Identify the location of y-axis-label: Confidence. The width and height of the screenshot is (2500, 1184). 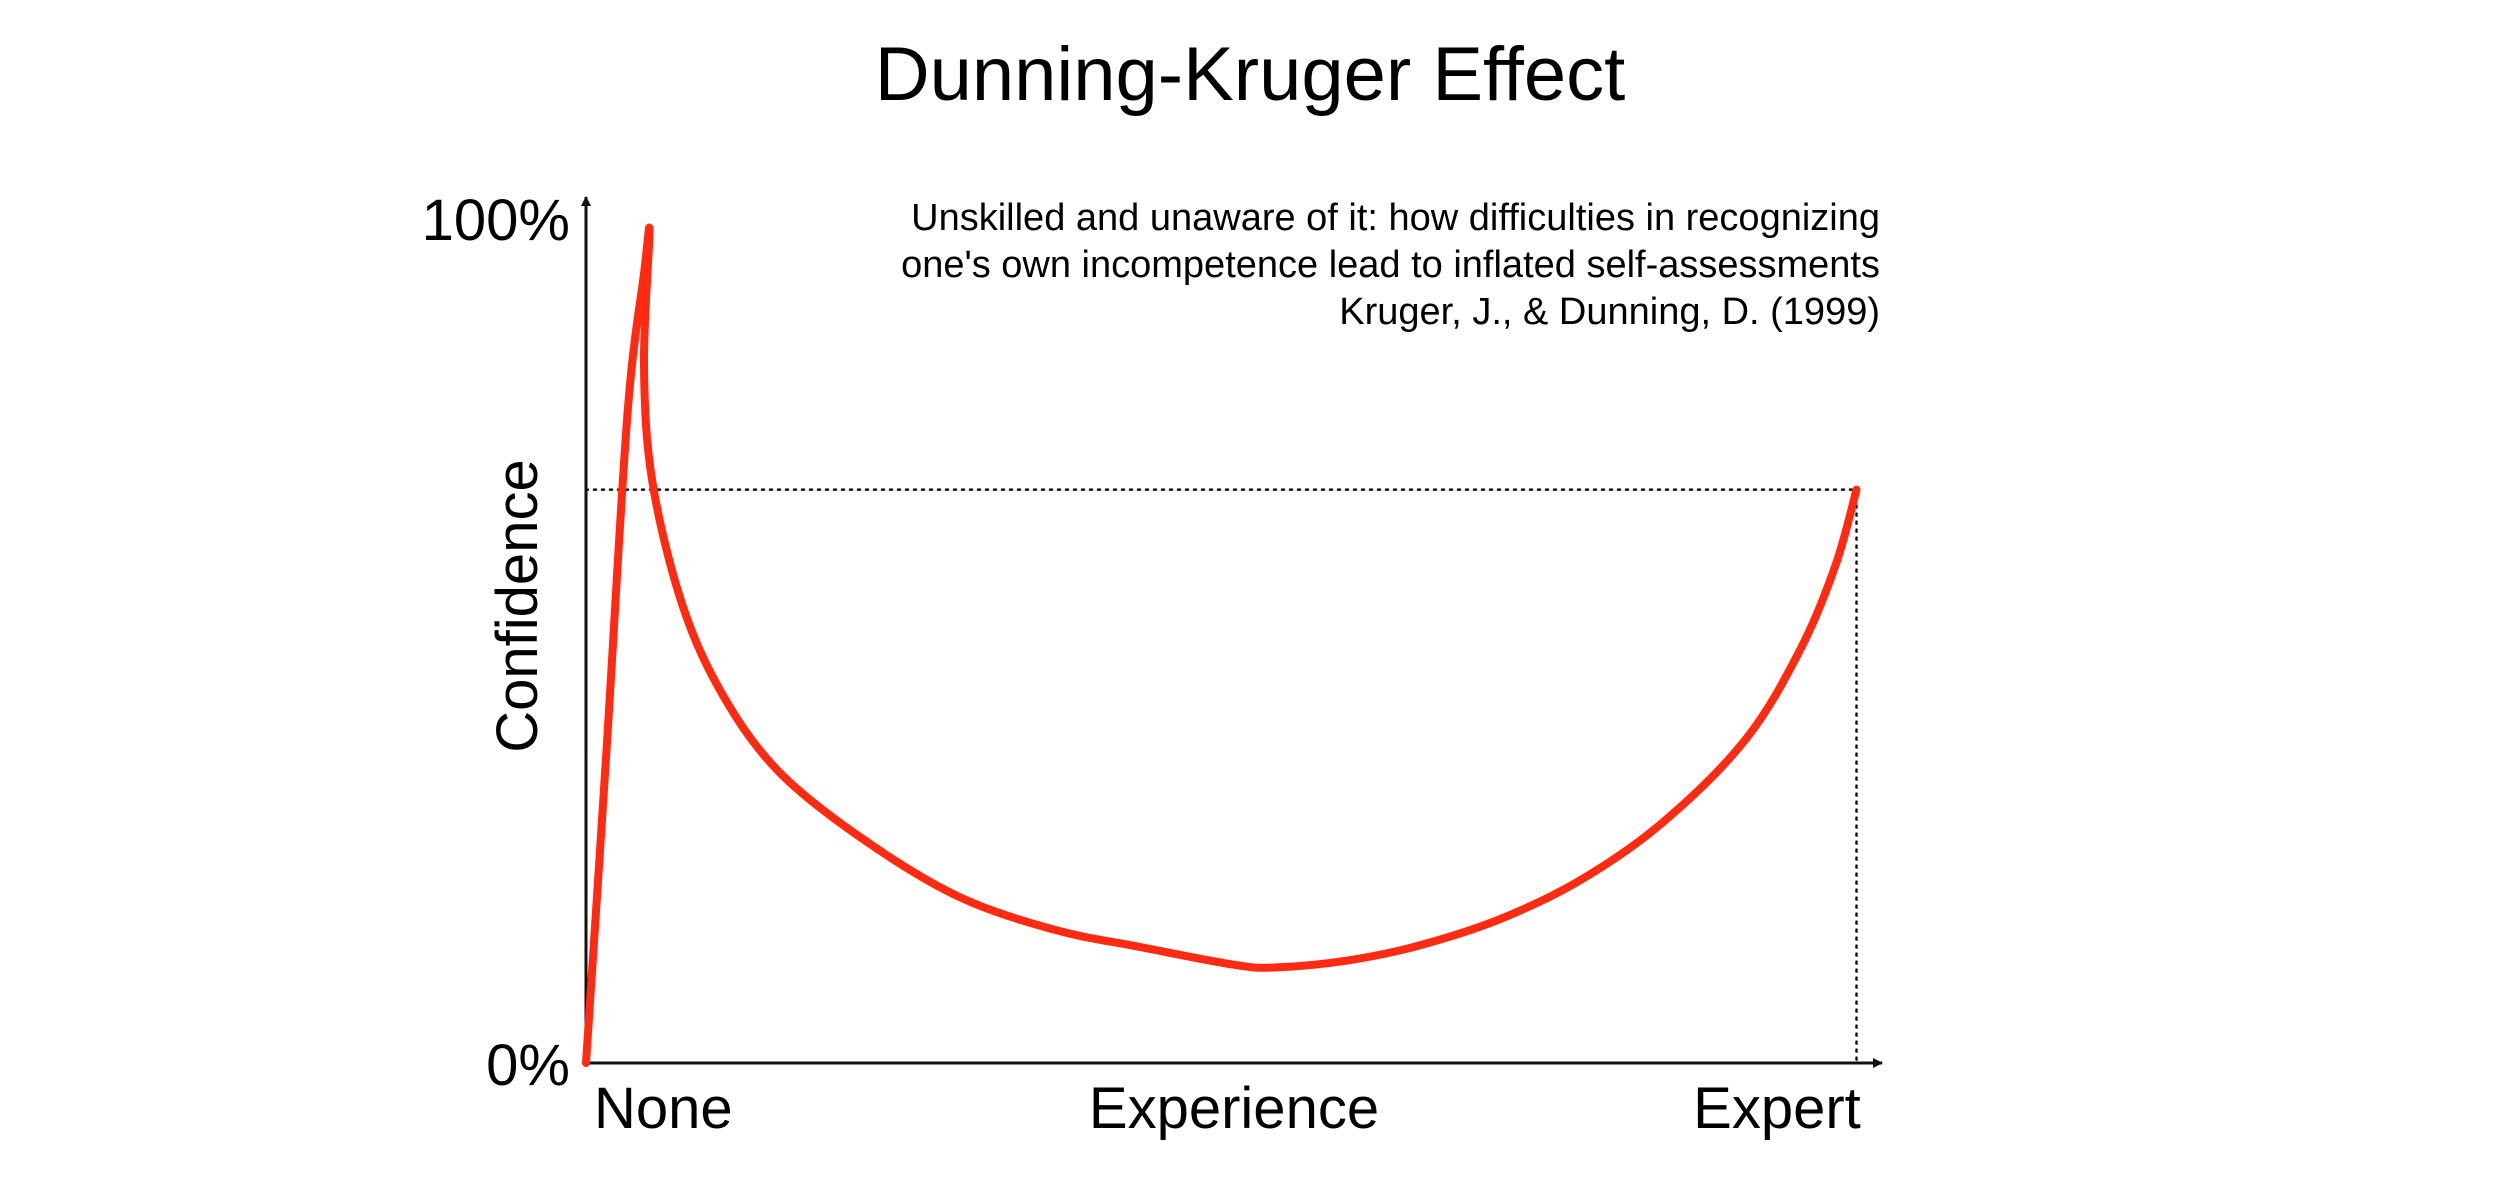
(517, 605).